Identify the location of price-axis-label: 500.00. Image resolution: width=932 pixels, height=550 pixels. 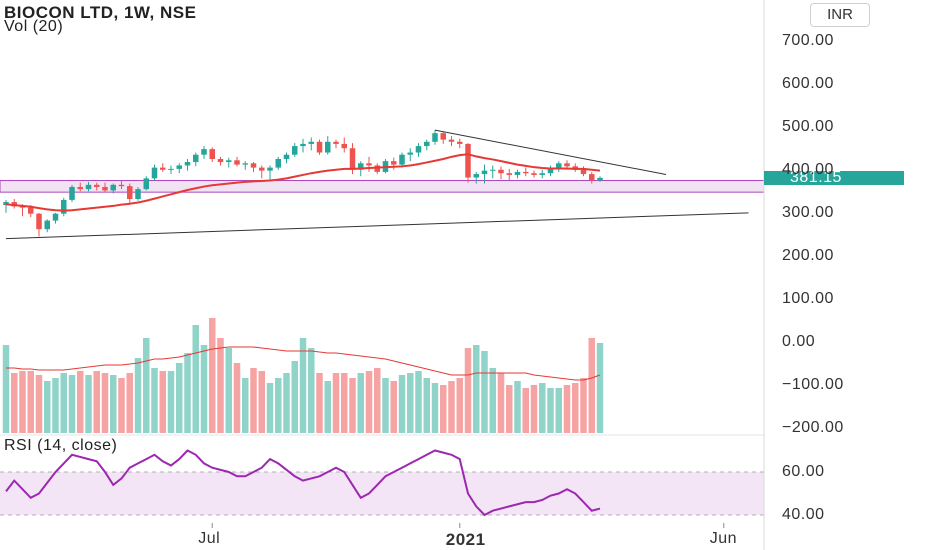
(808, 126).